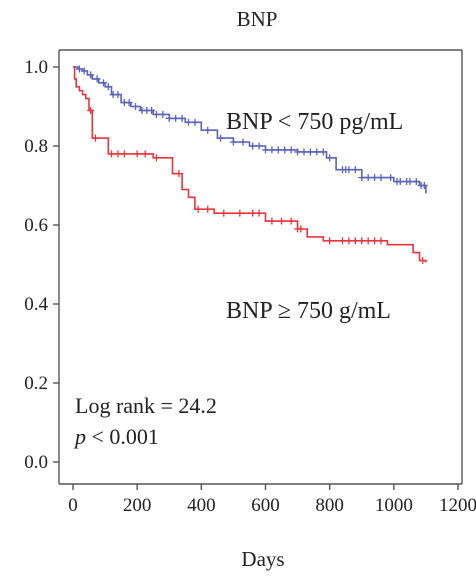  I want to click on y-tick-label: 0.4, so click(36, 304).